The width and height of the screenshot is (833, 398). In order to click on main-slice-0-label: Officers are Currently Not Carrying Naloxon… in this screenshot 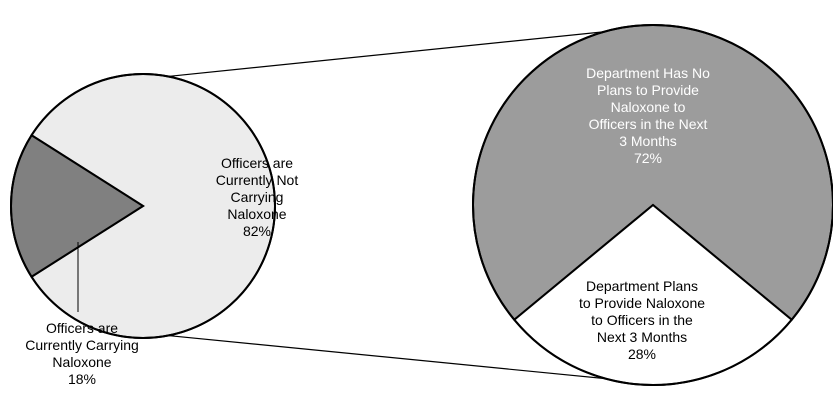, I will do `click(257, 197)`.